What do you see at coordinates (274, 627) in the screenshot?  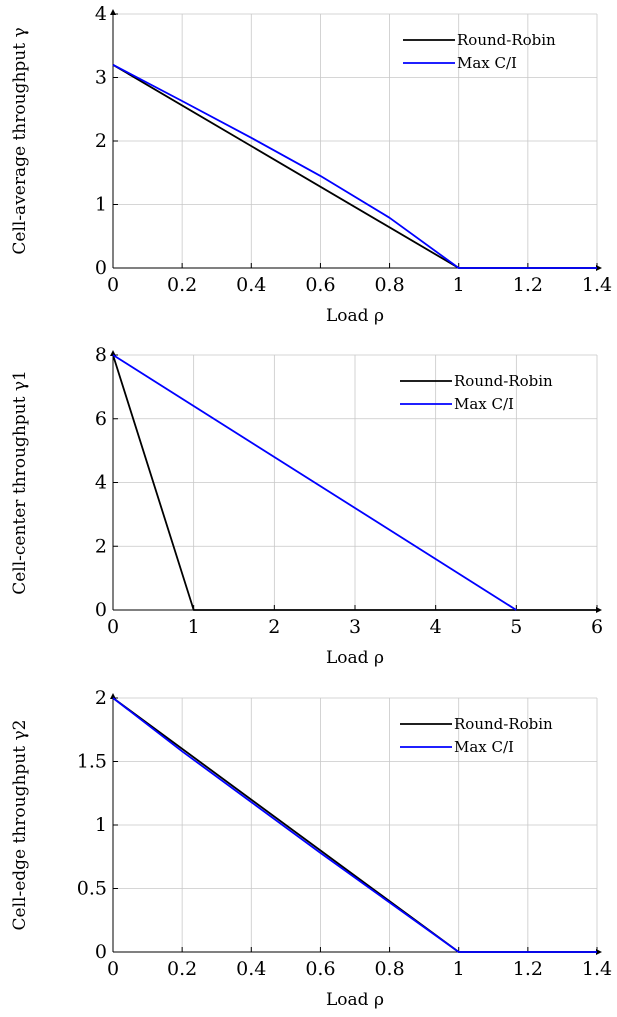 I see `x-tick-label: 2` at bounding box center [274, 627].